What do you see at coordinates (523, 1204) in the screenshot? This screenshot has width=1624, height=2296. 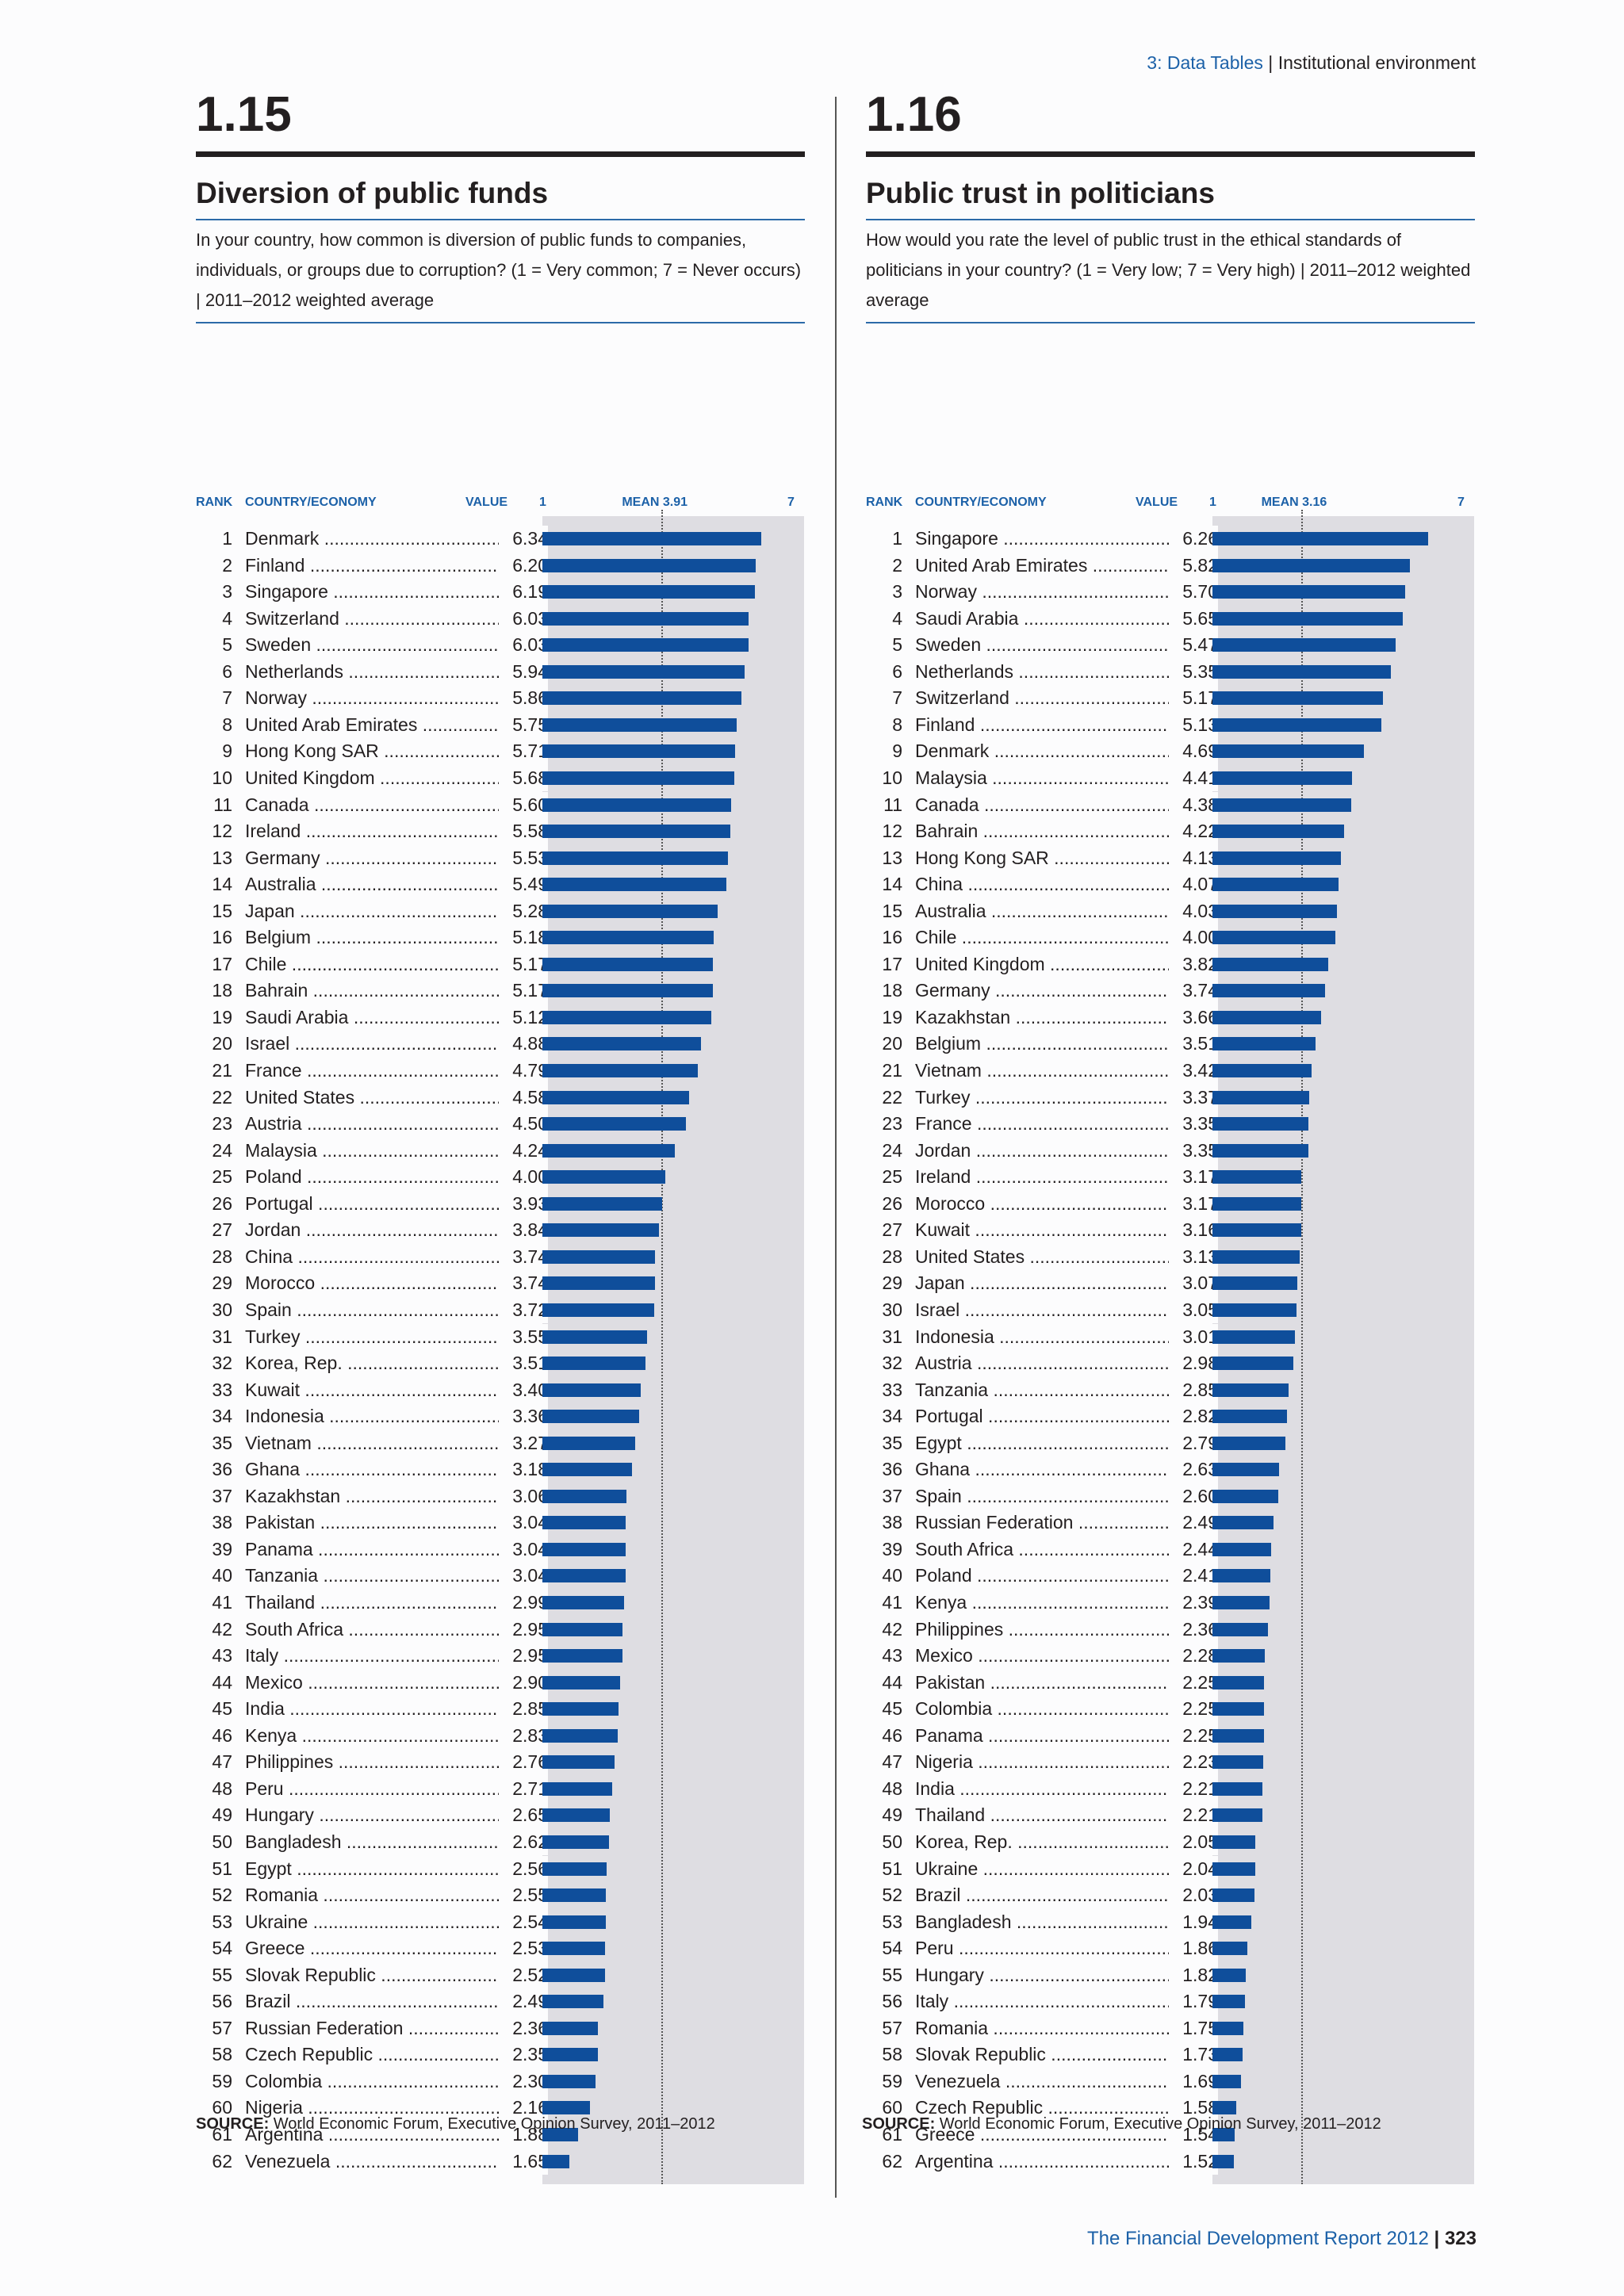 I see `value-label: 3.93` at bounding box center [523, 1204].